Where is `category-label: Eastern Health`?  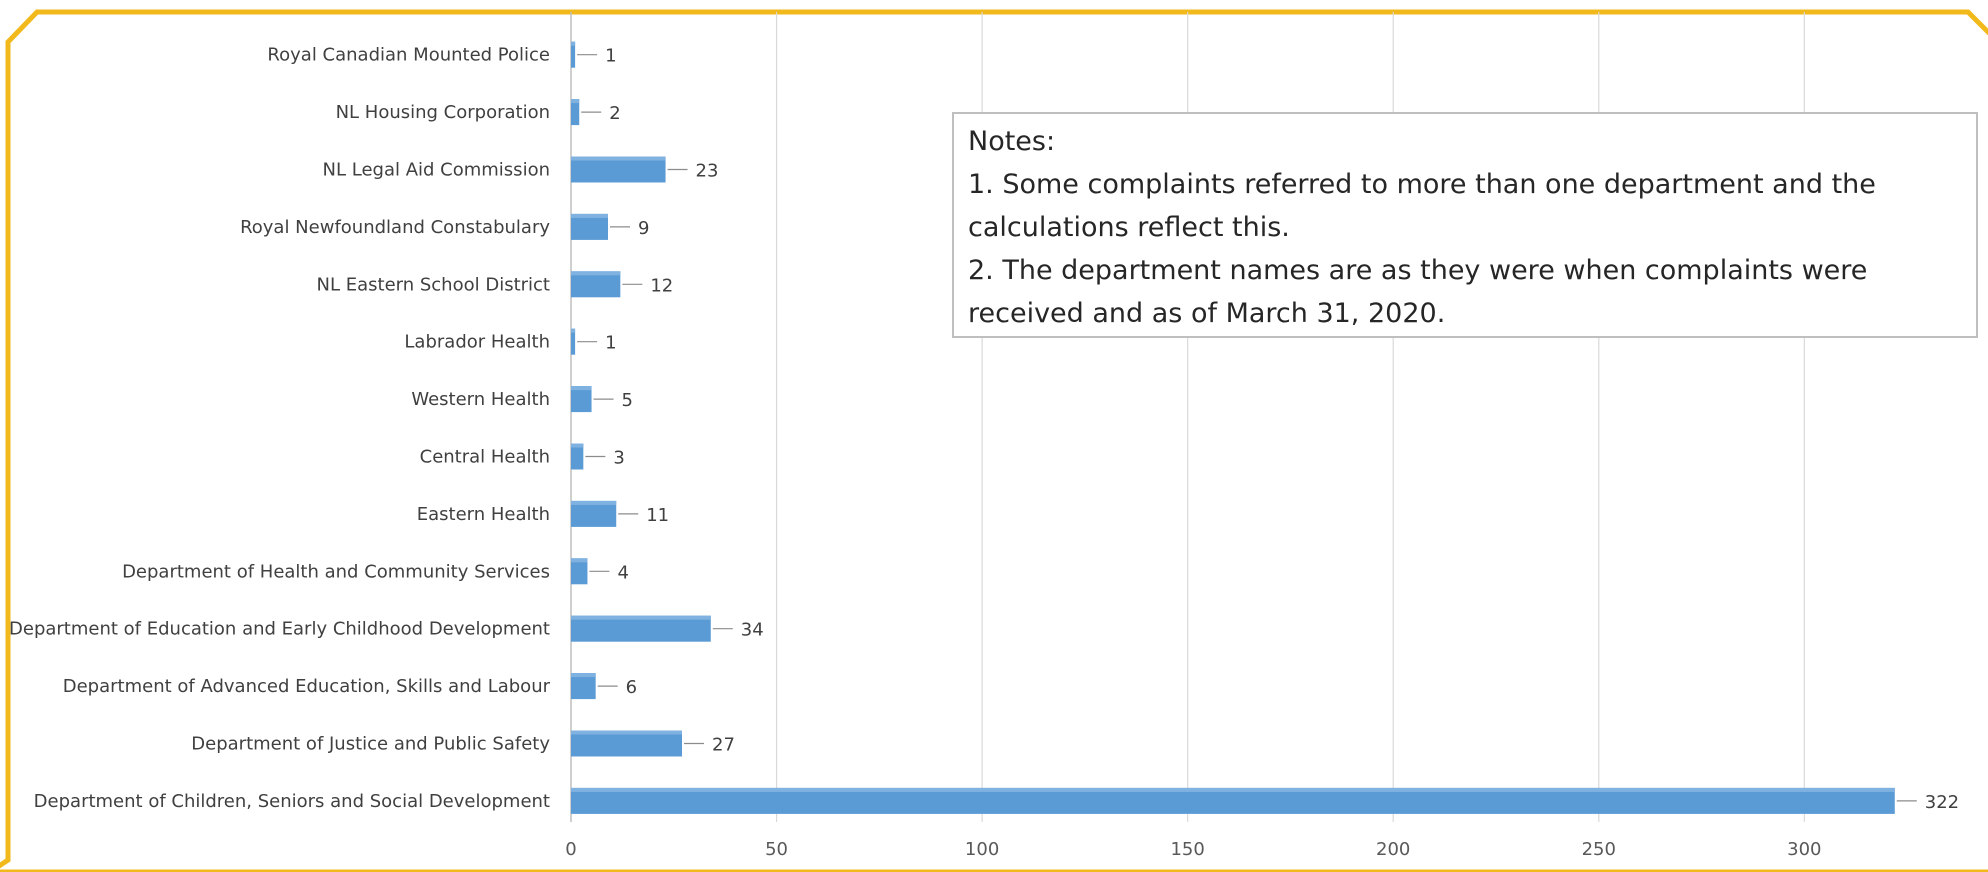 category-label: Eastern Health is located at coordinates (483, 514).